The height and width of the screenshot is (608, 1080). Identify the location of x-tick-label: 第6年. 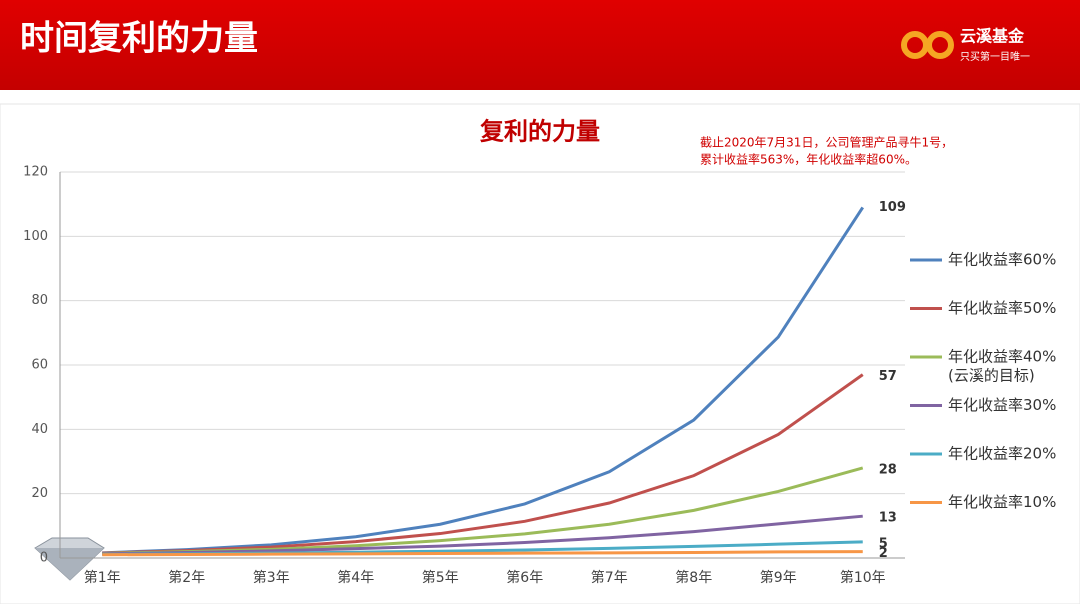
(524, 577).